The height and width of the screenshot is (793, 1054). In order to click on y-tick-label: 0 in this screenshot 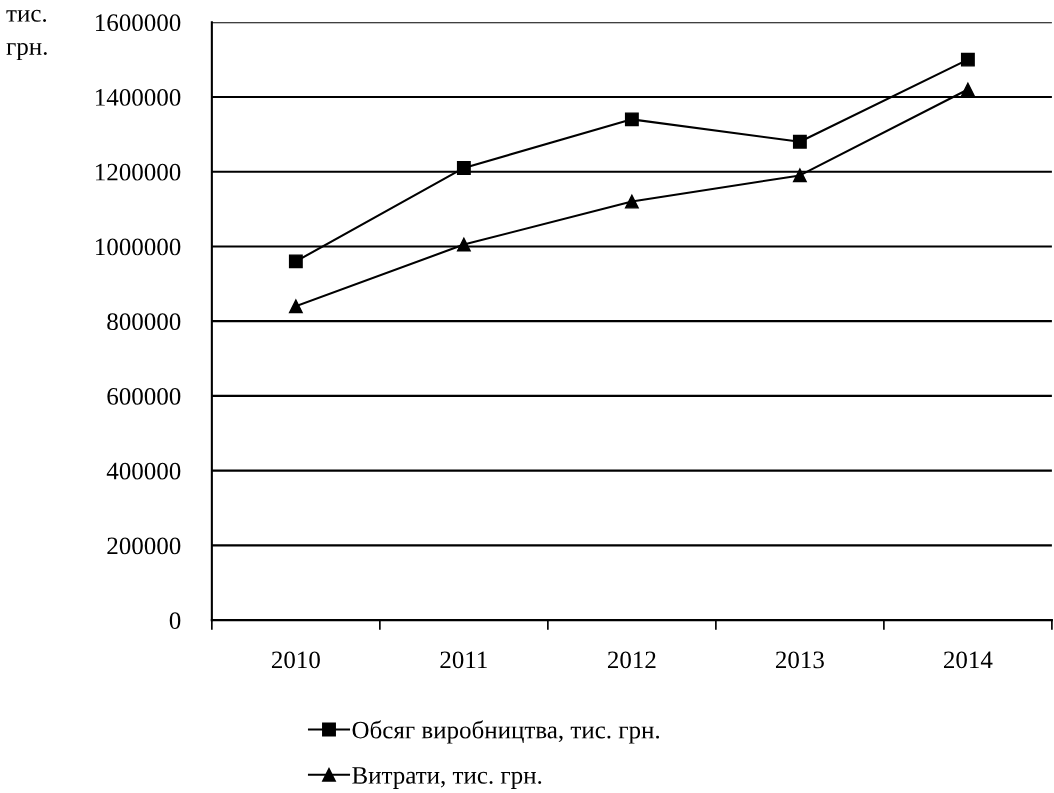, I will do `click(175, 621)`.